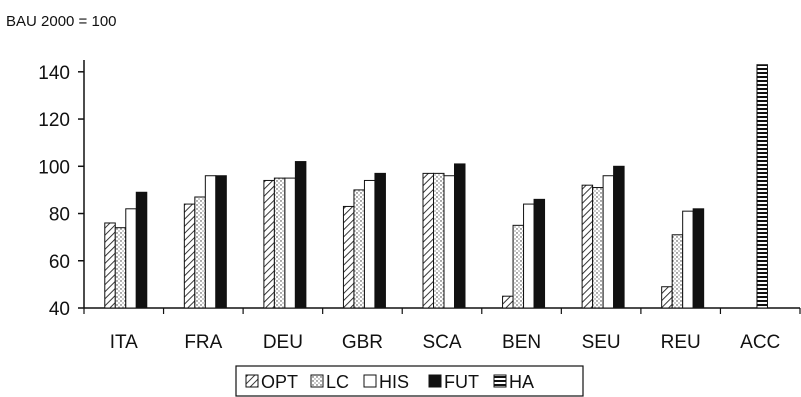  What do you see at coordinates (521, 382) in the screenshot?
I see `legend-label-ha: HA` at bounding box center [521, 382].